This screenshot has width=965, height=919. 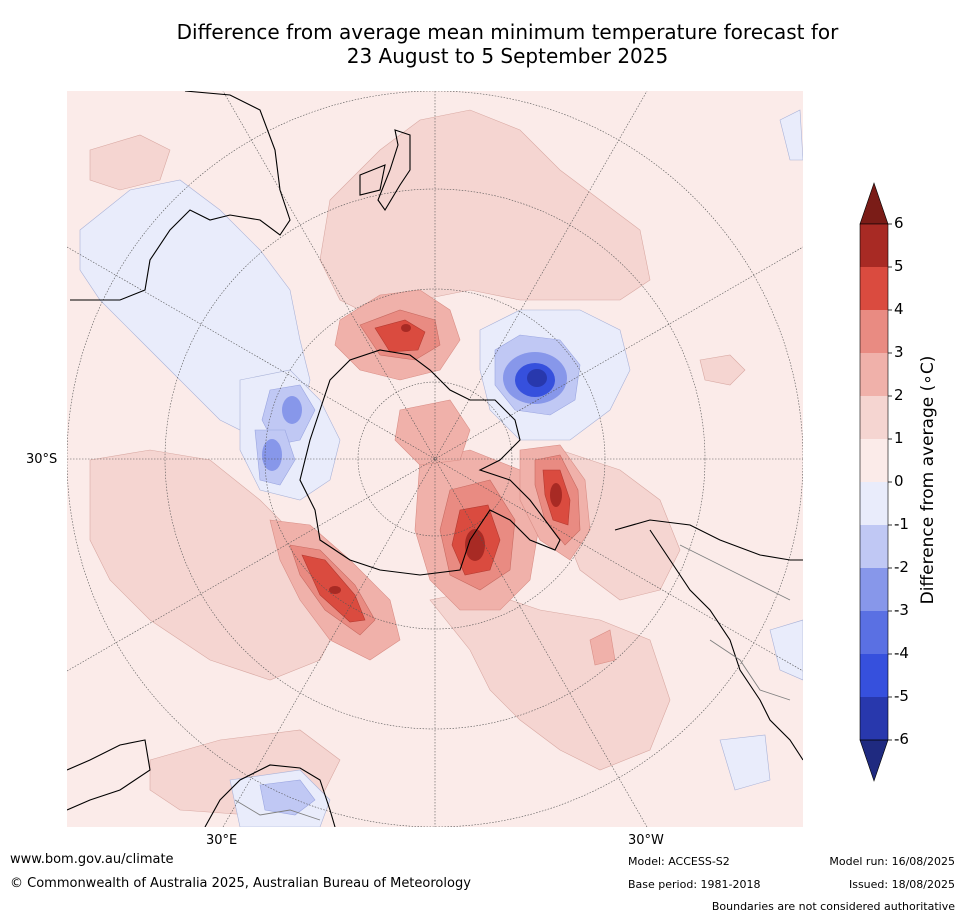 What do you see at coordinates (899, 309) in the screenshot?
I see `colorbar-tick-label: 4` at bounding box center [899, 309].